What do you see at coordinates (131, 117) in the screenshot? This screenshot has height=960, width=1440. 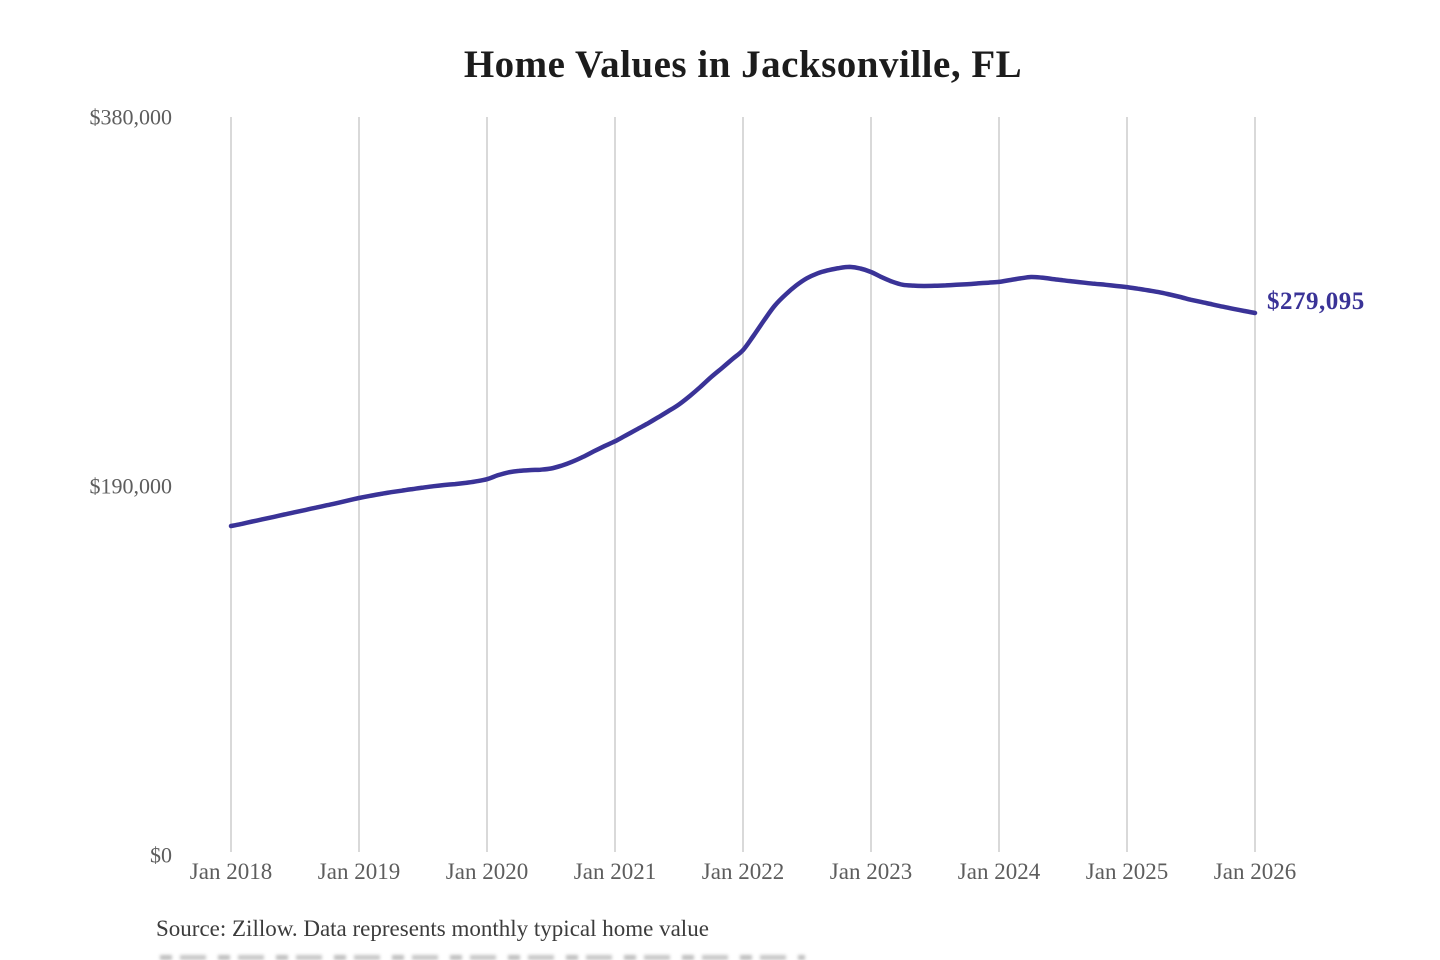 I see `y-tick-label: $380,000` at bounding box center [131, 117].